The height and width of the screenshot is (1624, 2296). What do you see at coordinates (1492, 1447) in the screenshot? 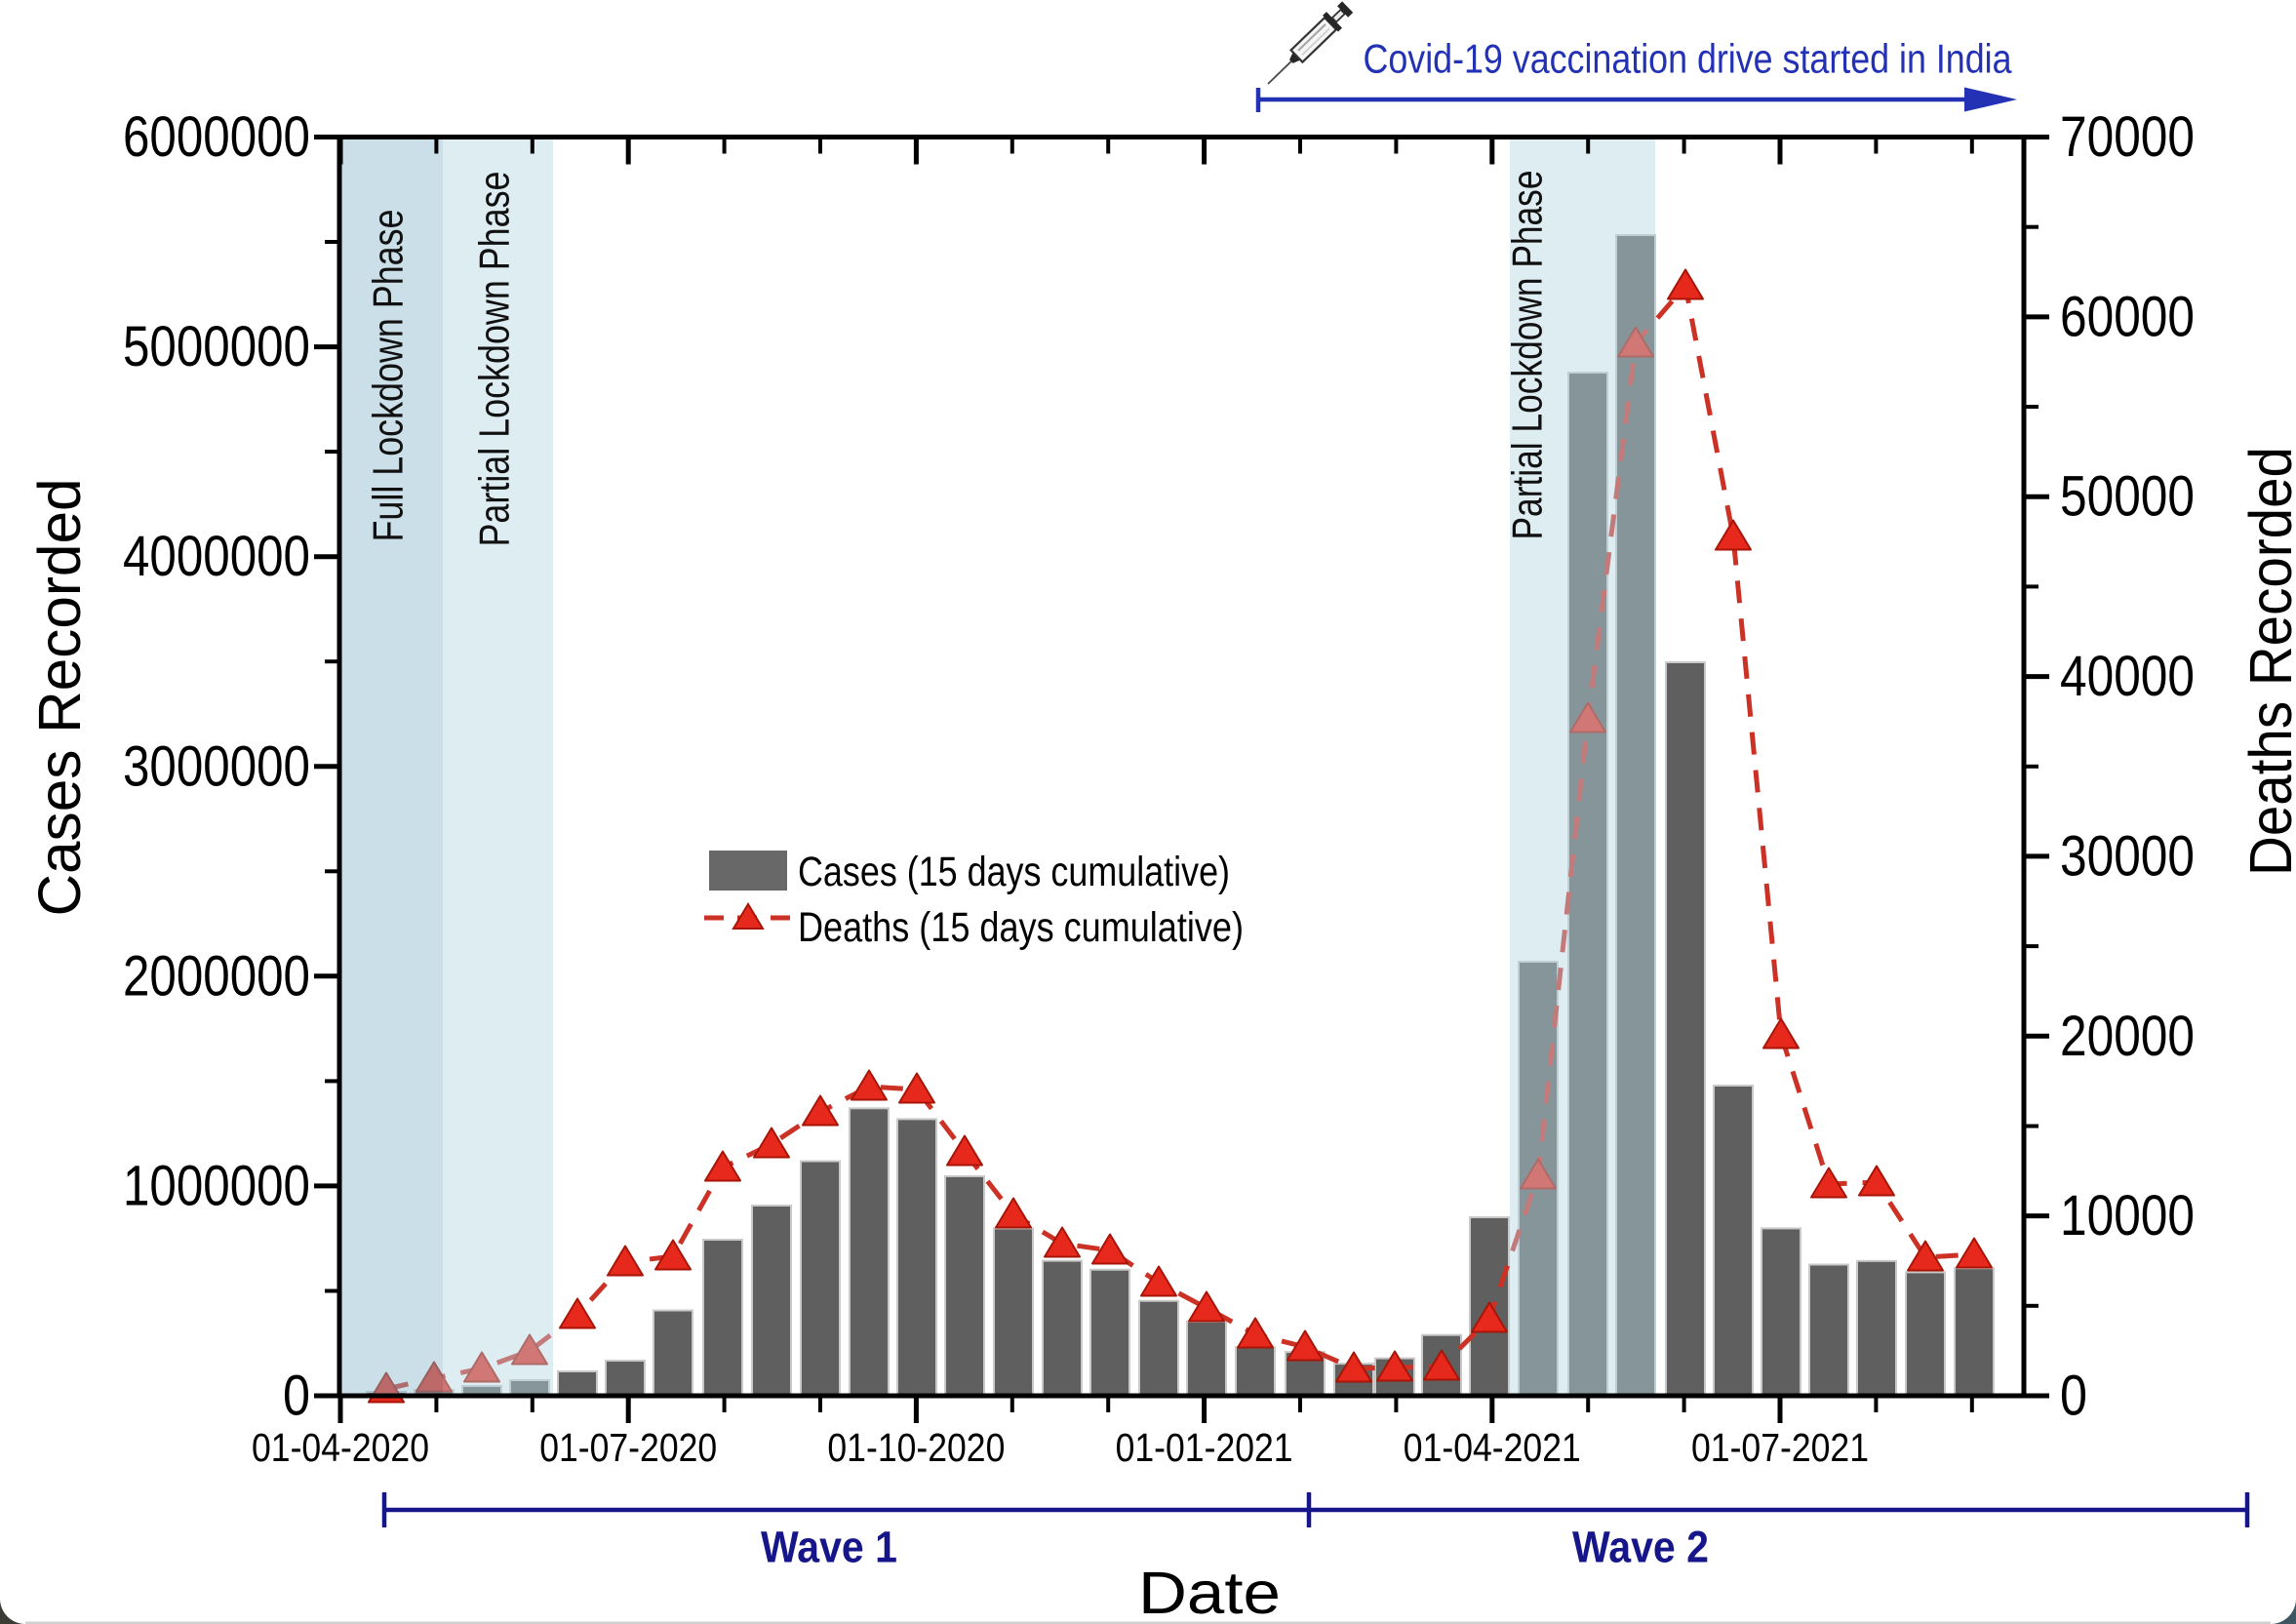
I see `svg-text: 01-04-2021` at bounding box center [1492, 1447].